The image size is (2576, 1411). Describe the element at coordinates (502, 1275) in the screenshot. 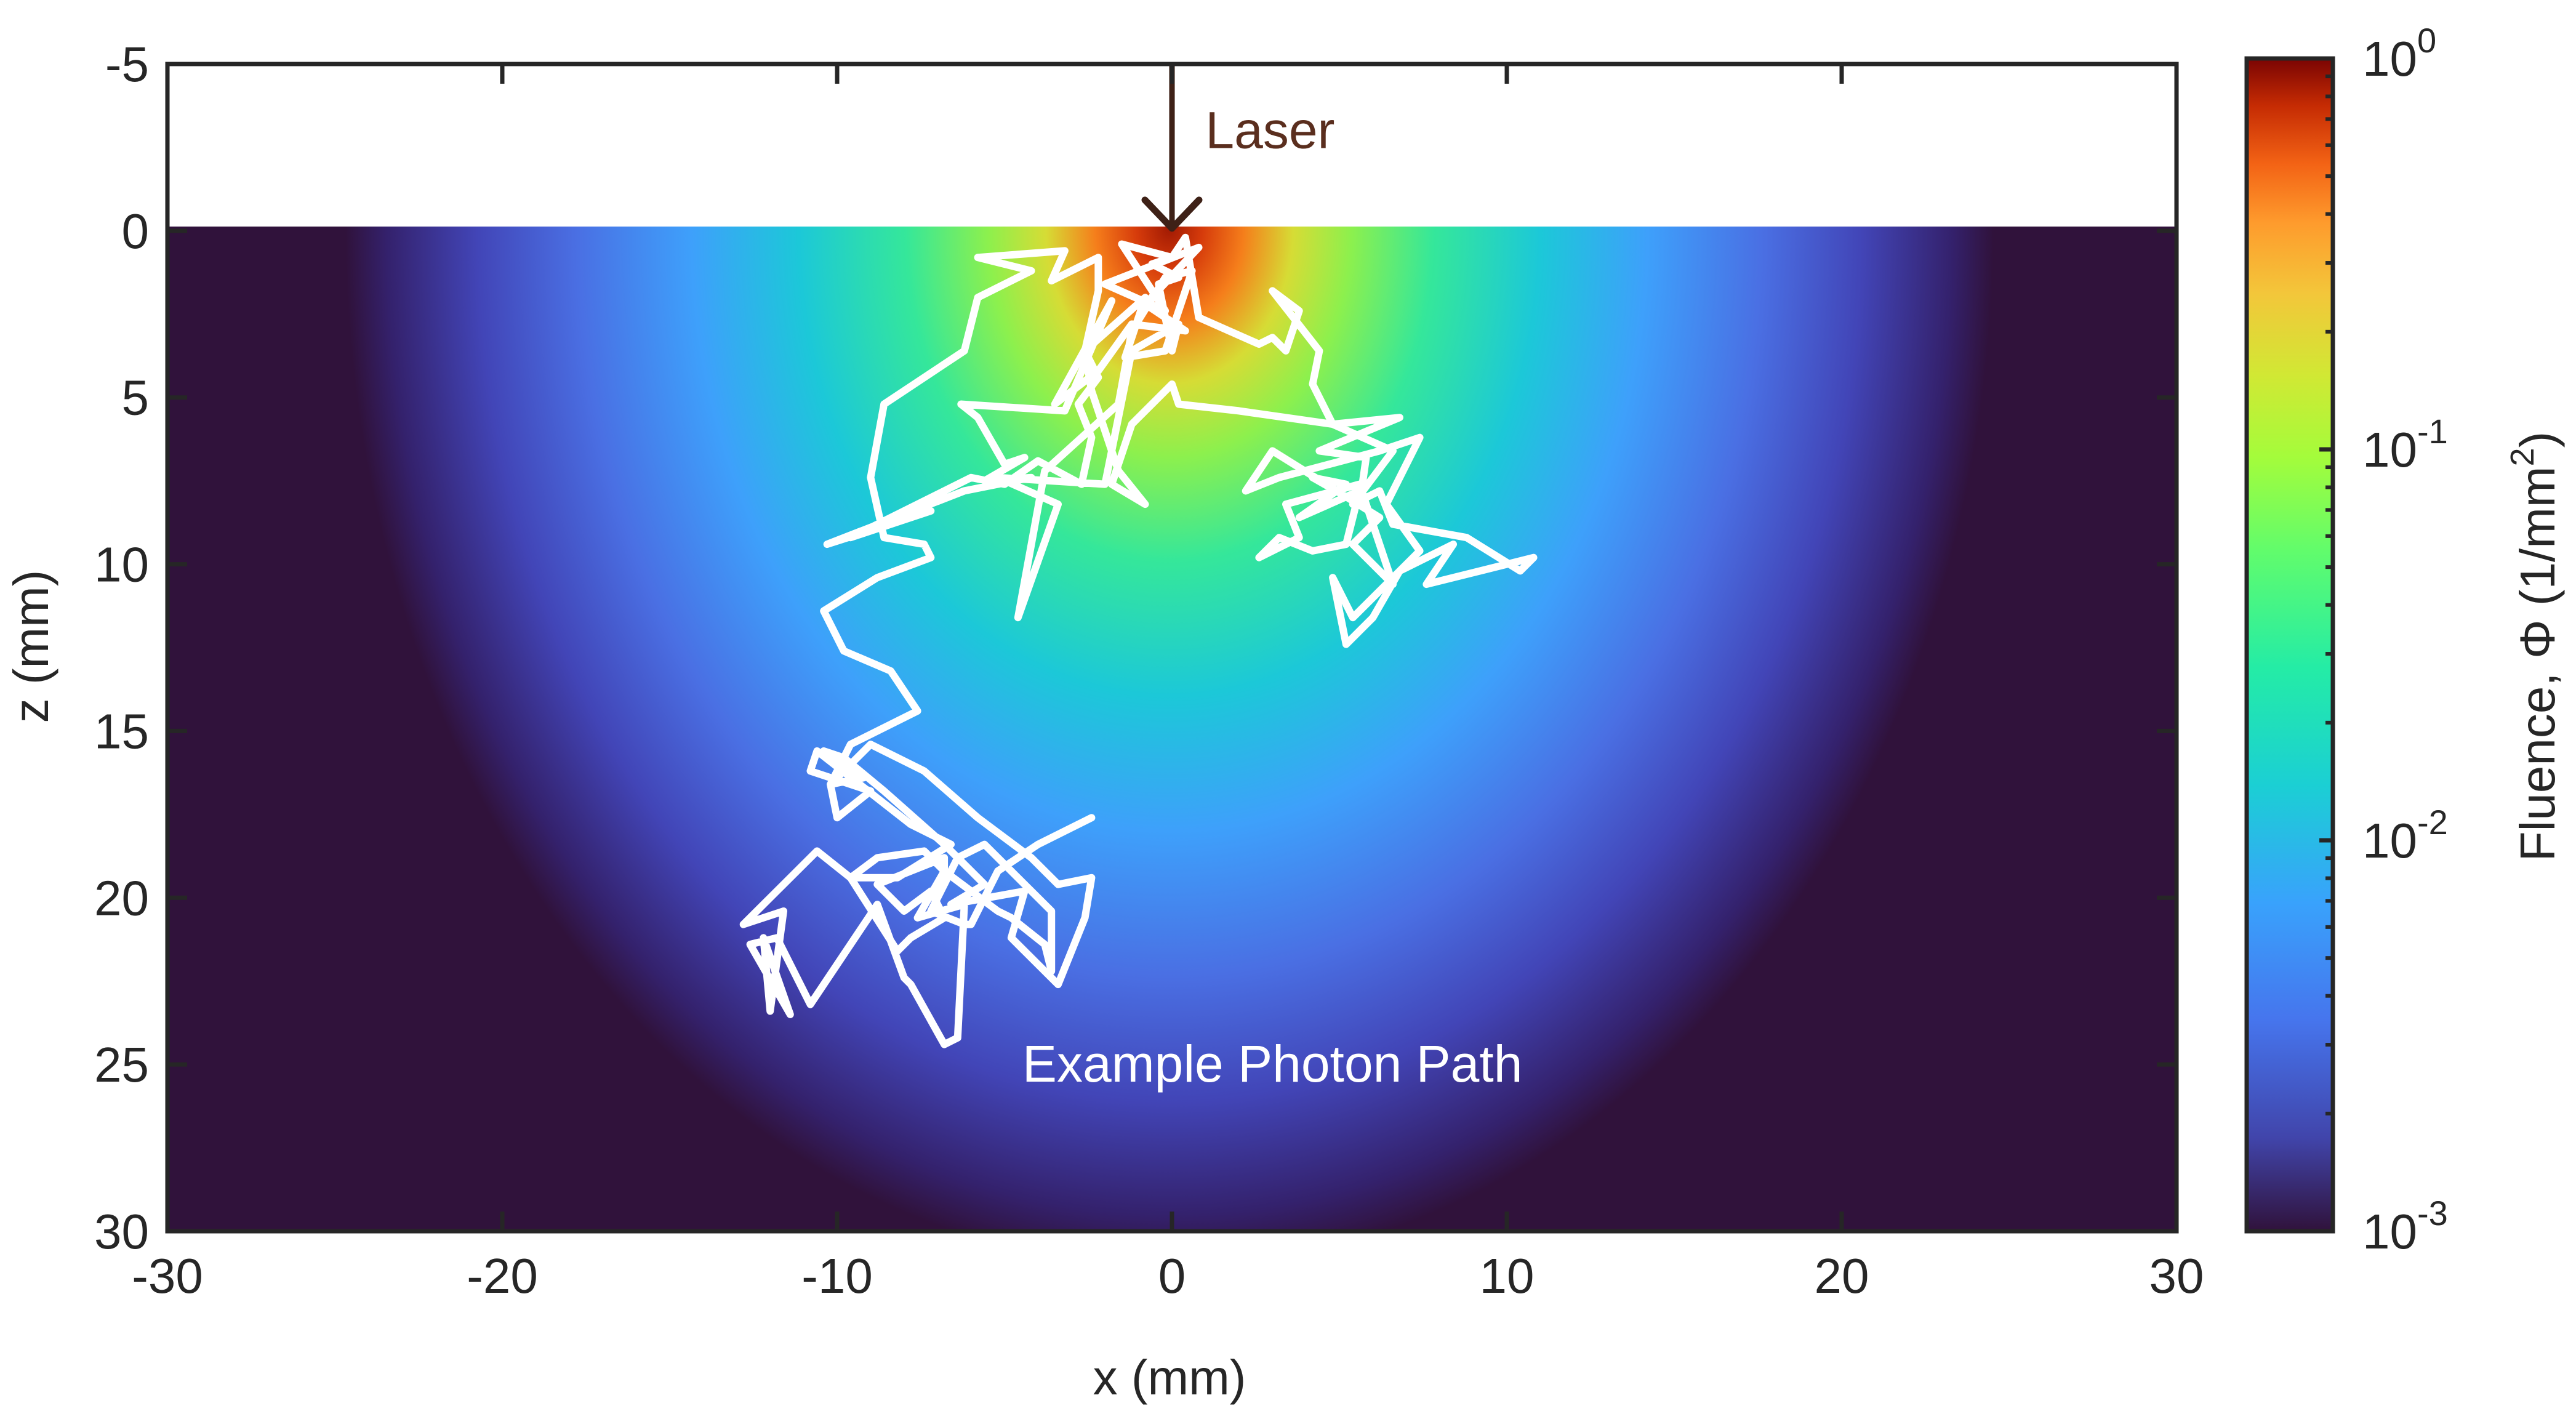

I see `x-tick-label: -20` at that location.